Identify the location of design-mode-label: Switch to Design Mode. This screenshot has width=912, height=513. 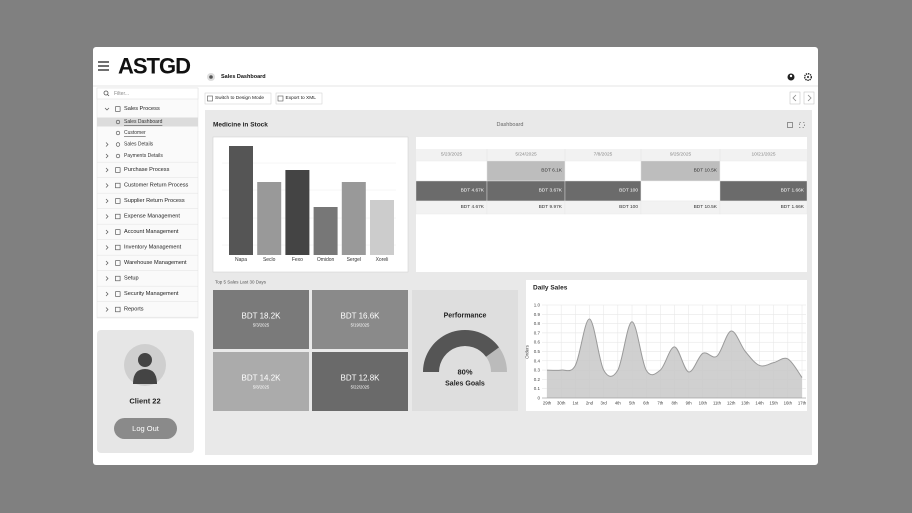
(239, 98).